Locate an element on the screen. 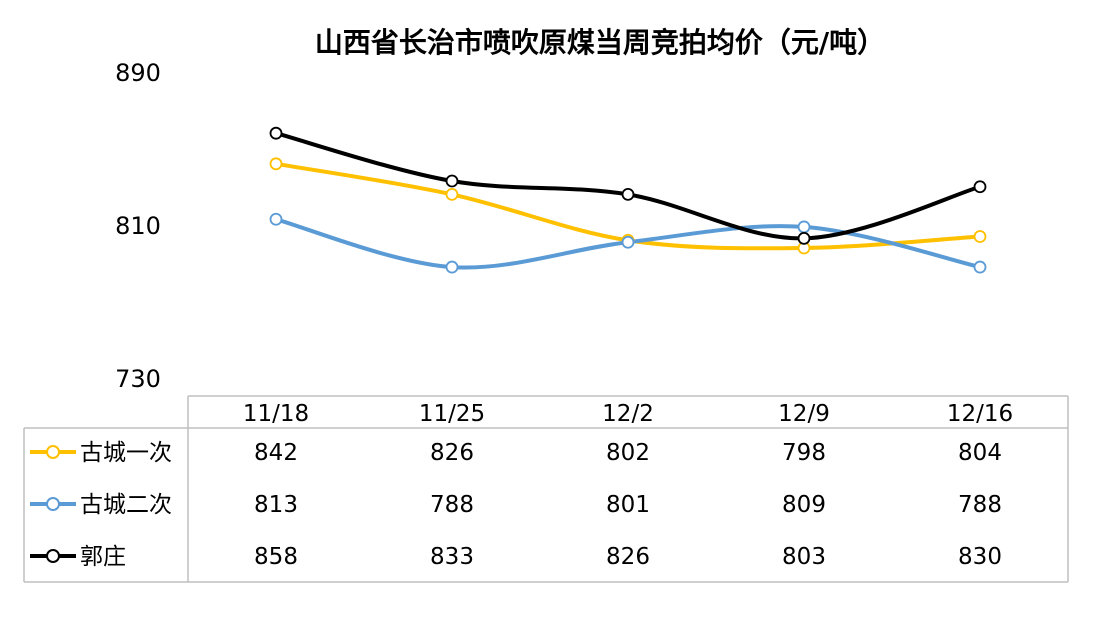 The image size is (1120, 618). y-tick-label: 890 is located at coordinates (138, 73).